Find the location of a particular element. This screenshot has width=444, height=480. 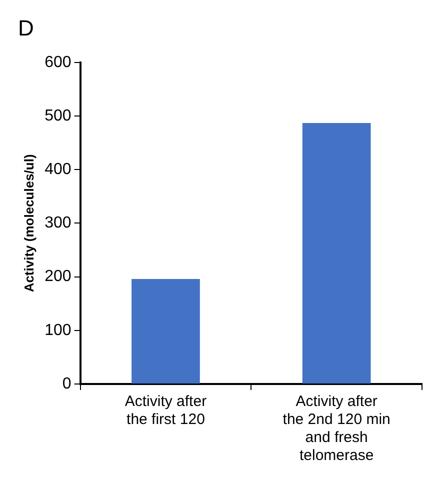

chart-title: D is located at coordinates (26, 27).